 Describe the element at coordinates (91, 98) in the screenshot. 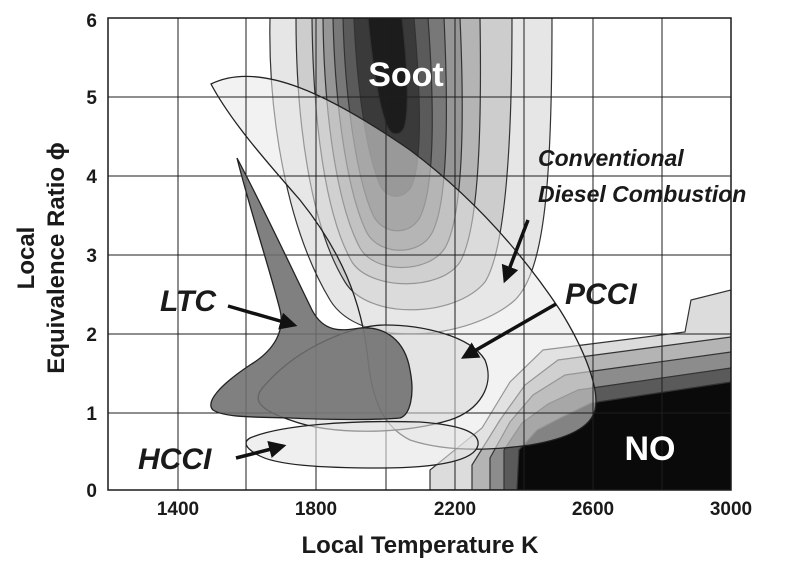

I see `y-tick-label: 5` at that location.